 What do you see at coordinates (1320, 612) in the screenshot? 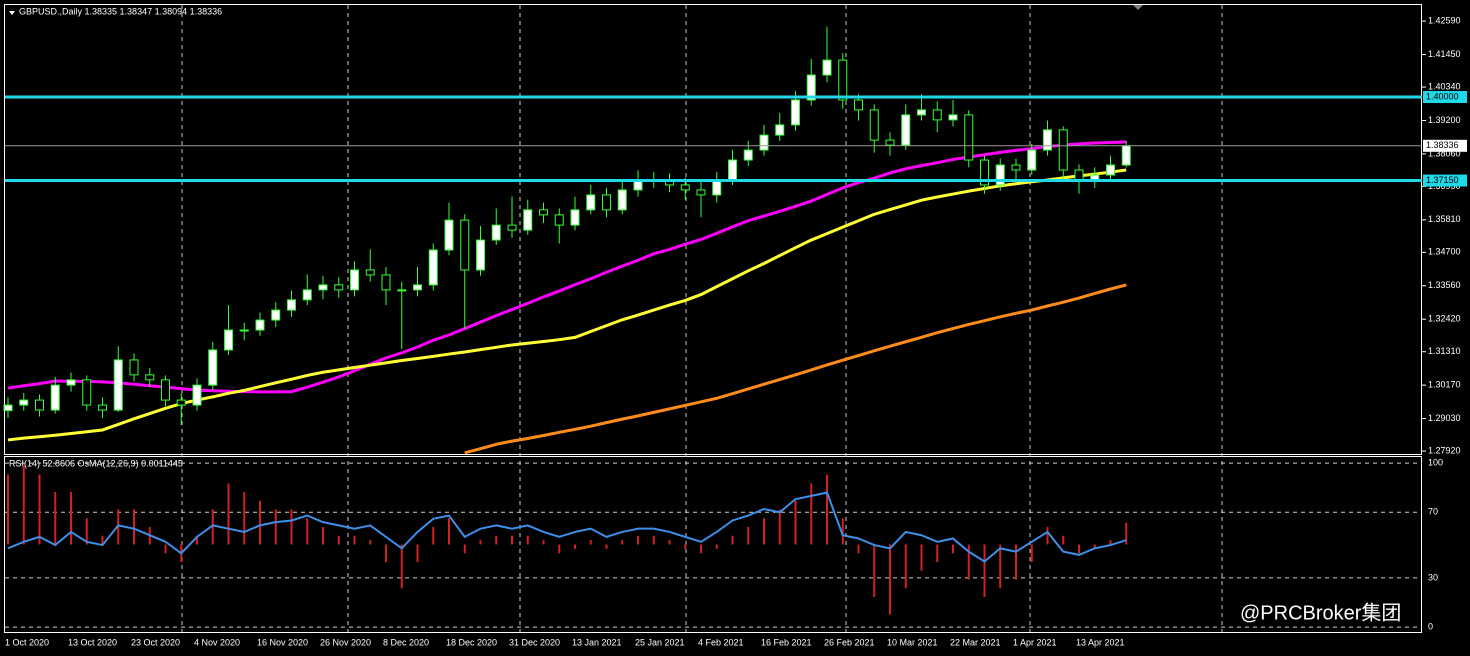
I see `watermark: @PRCBroker集团` at bounding box center [1320, 612].